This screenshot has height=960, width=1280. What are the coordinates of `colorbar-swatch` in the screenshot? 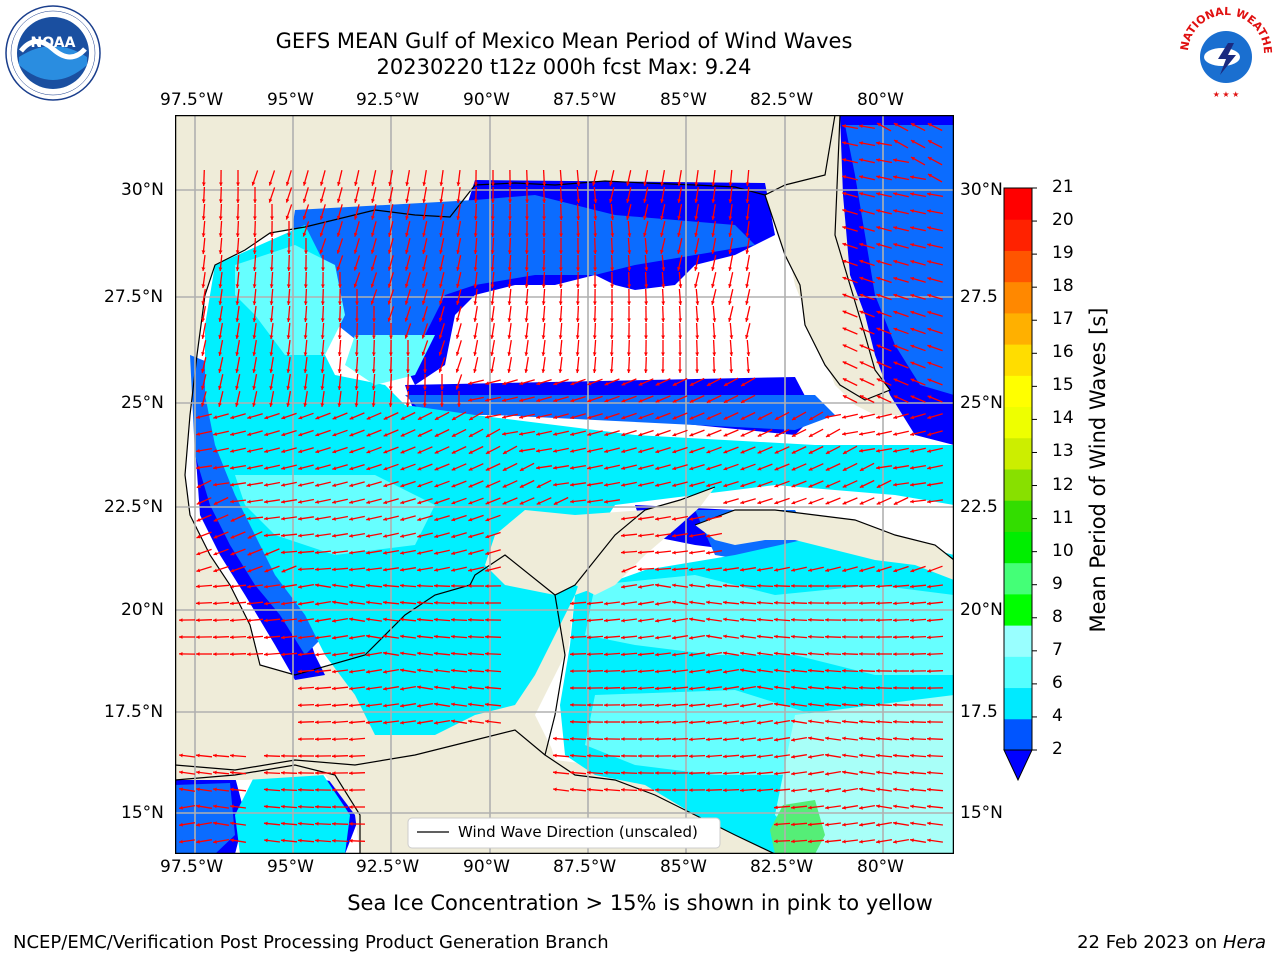 It's located at (1018, 672).